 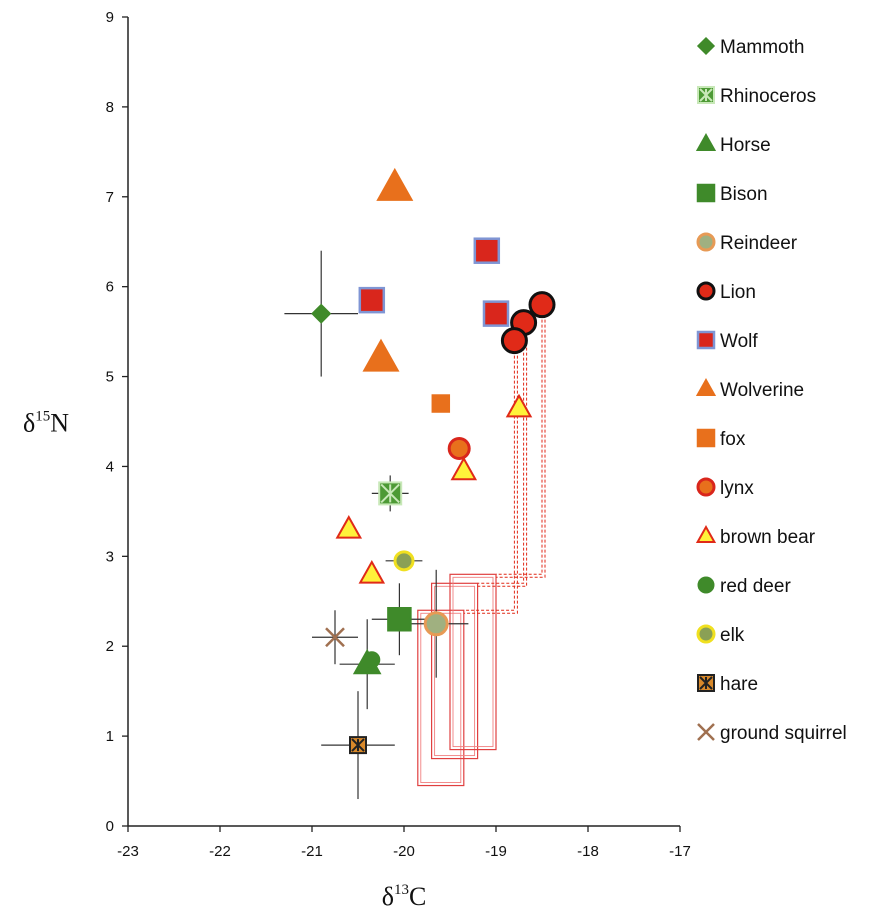 What do you see at coordinates (732, 635) in the screenshot?
I see `legend-label-elk: elk` at bounding box center [732, 635].